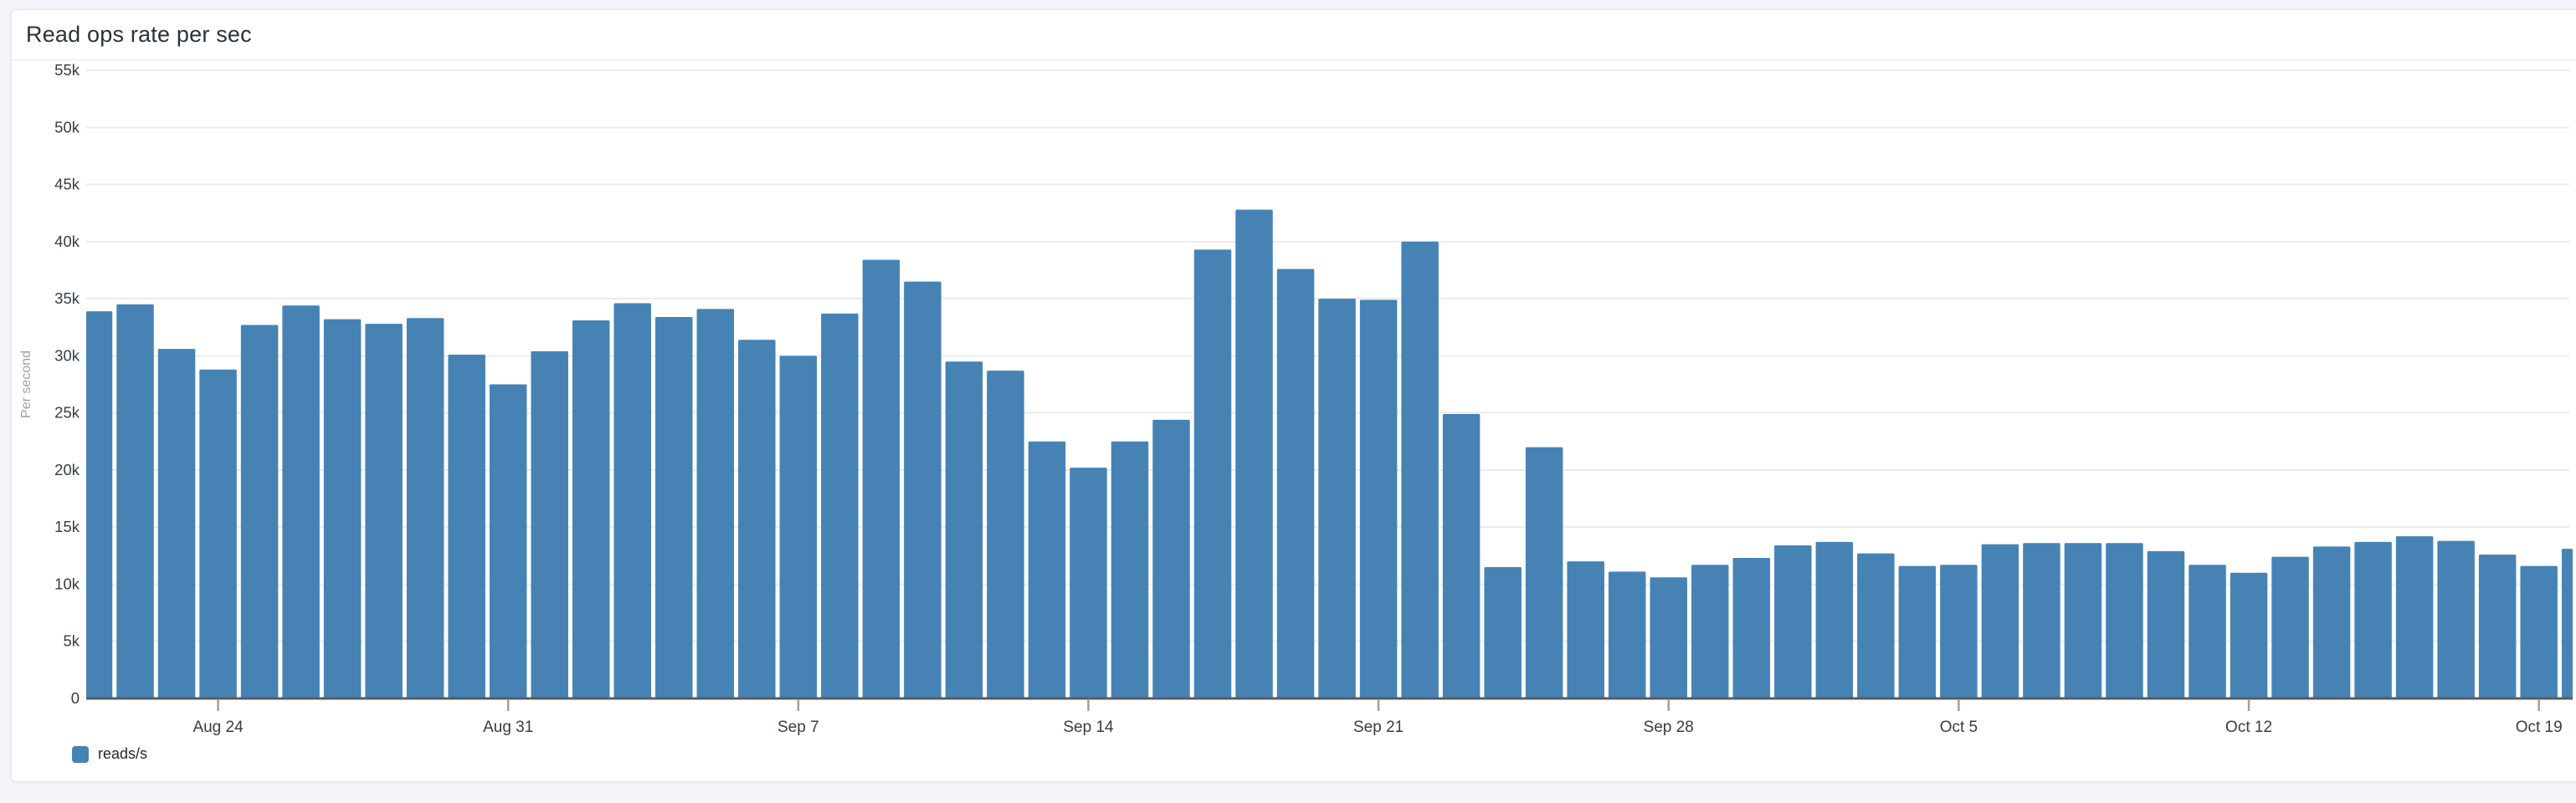 The image size is (2576, 803). Describe the element at coordinates (1294, 35) in the screenshot. I see `panel-header: Read ops rate per sec` at that location.